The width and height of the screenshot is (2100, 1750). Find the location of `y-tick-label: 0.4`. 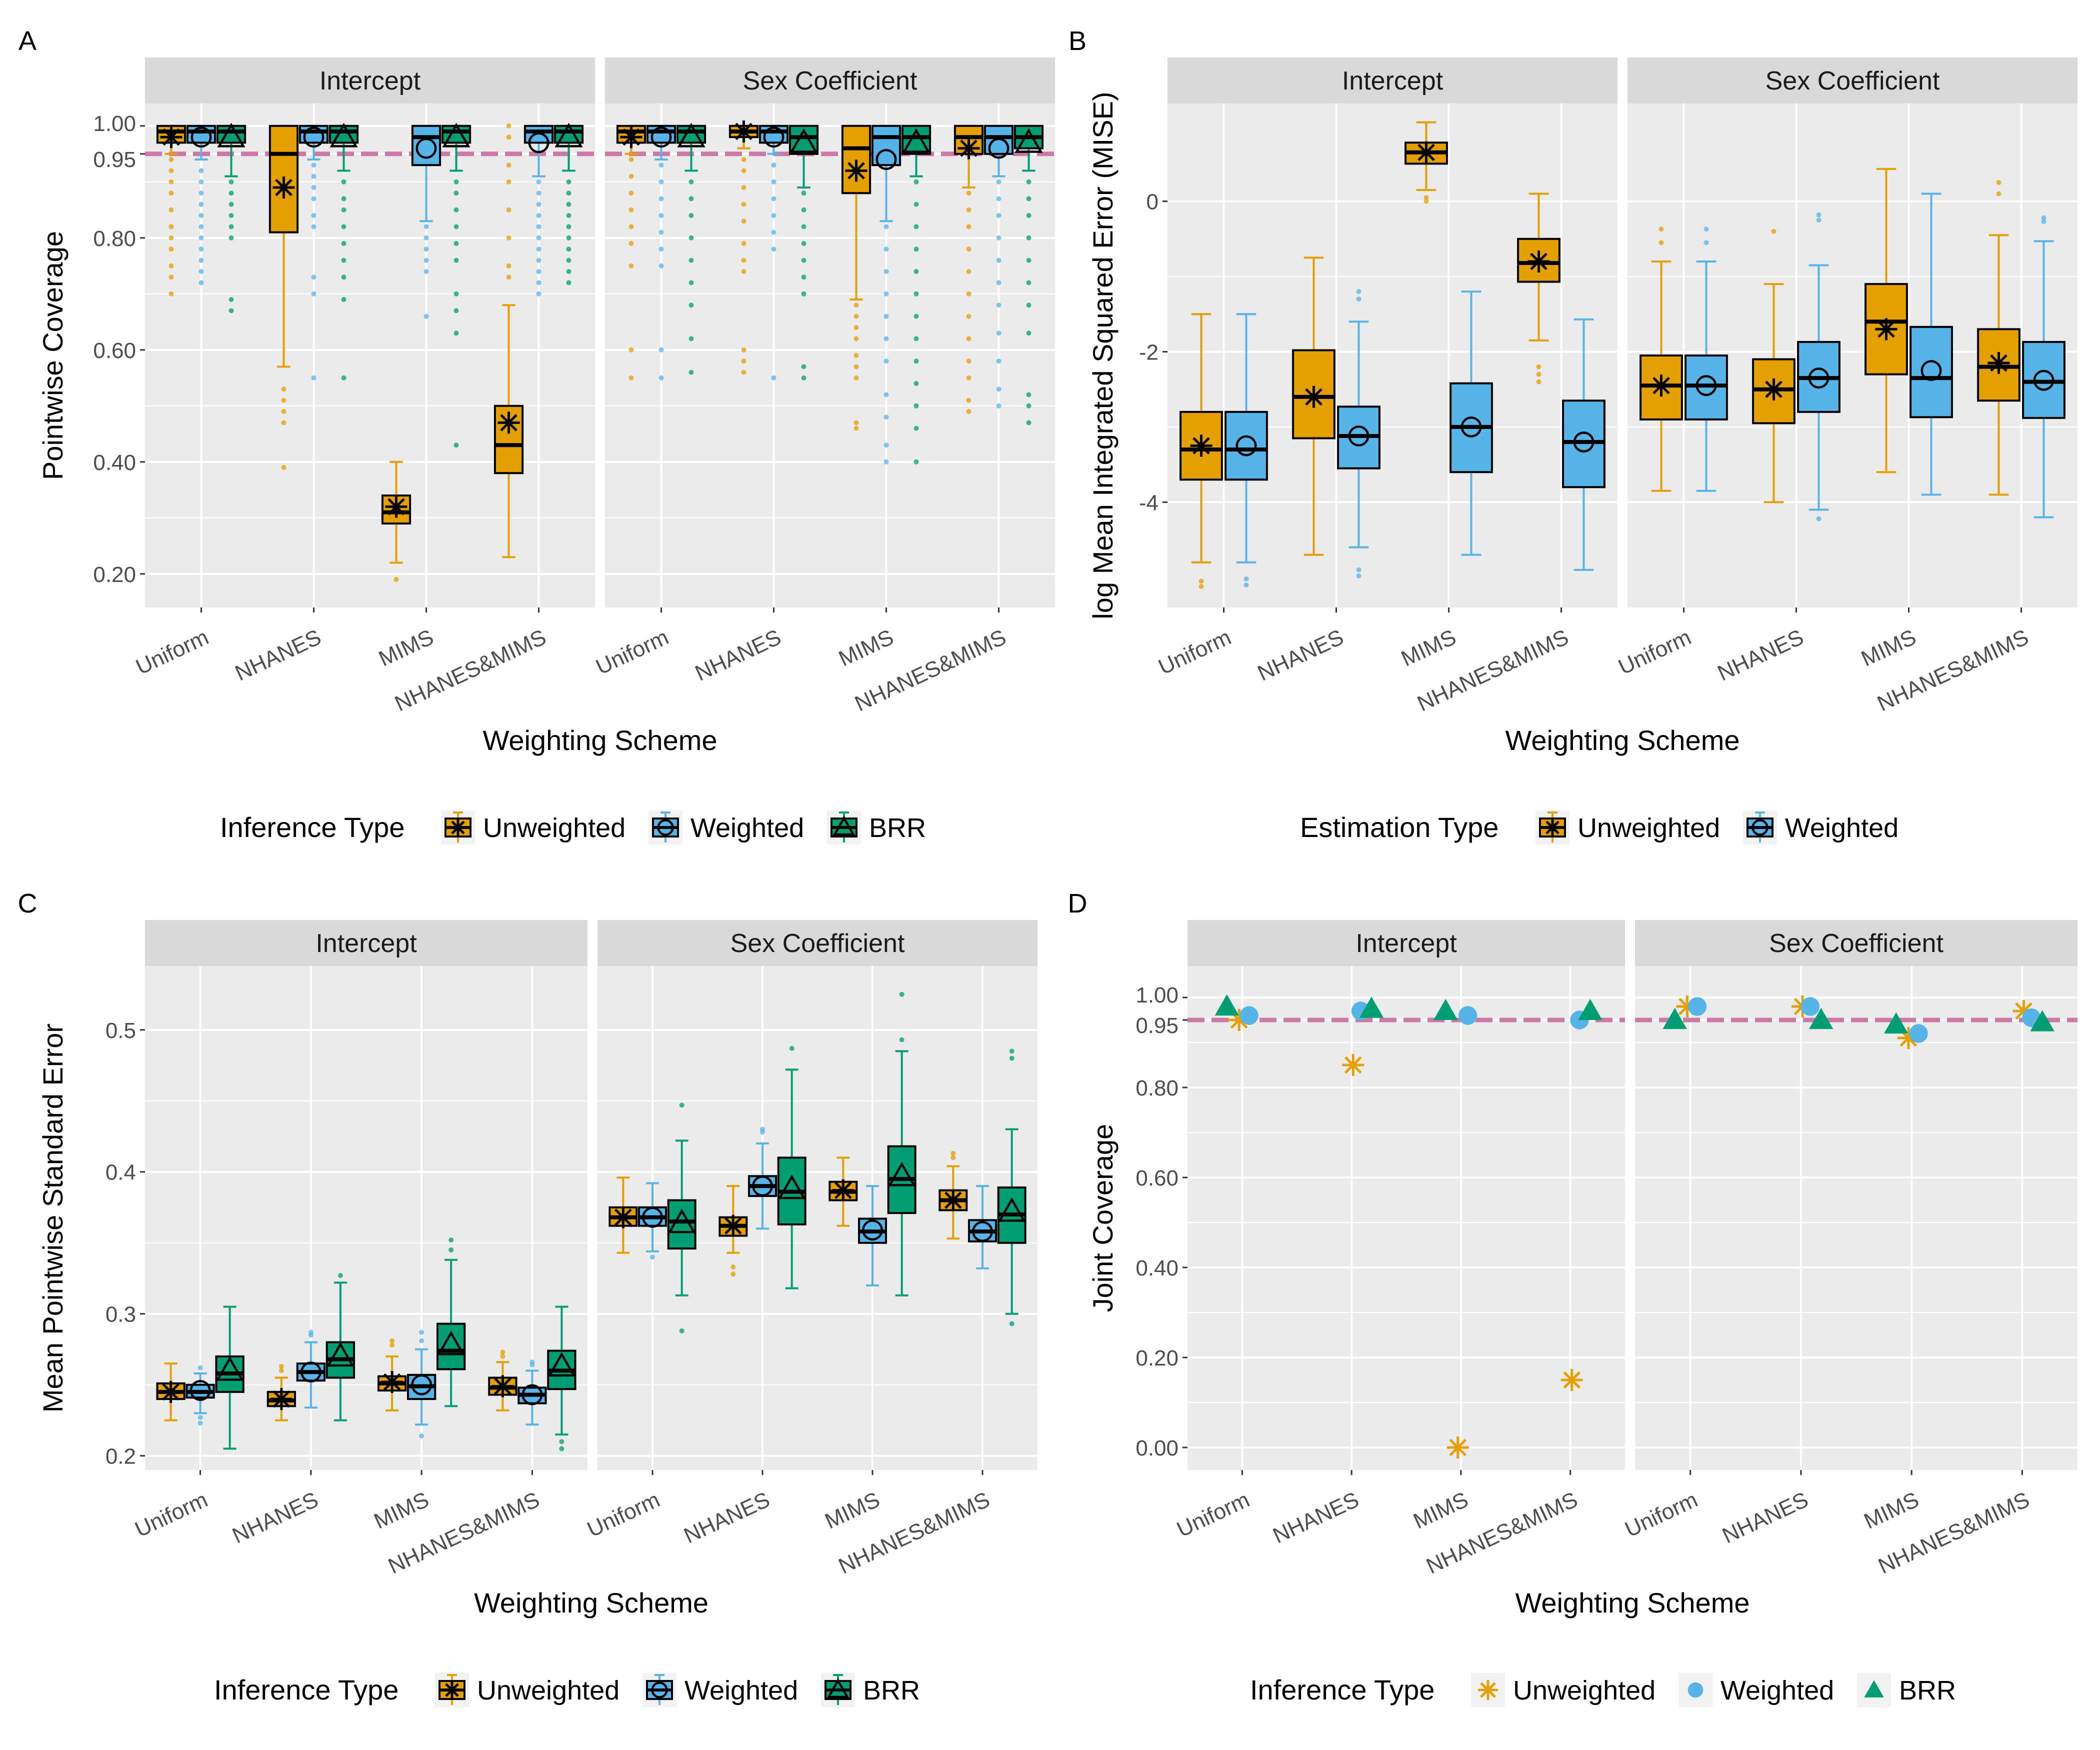

y-tick-label: 0.4 is located at coordinates (121, 1172).